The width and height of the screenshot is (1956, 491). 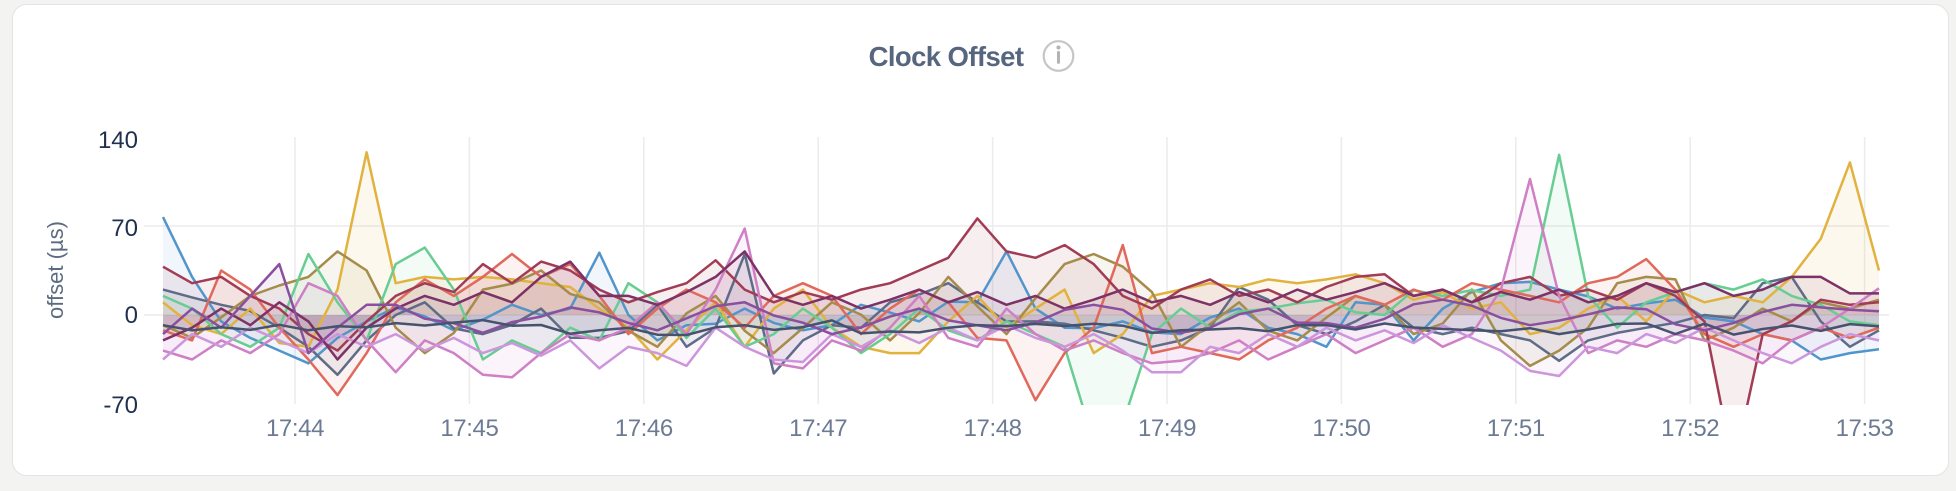 I want to click on svg-text: 17:47, so click(x=818, y=428).